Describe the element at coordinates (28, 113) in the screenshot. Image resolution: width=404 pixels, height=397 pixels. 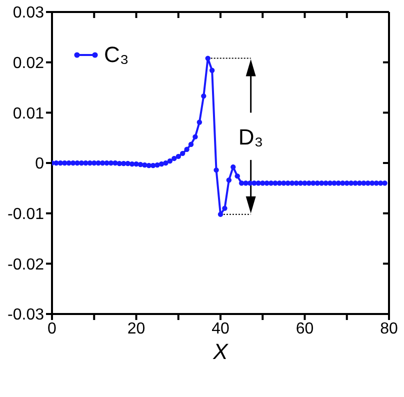
I see `y-tick-label: 0.01` at that location.